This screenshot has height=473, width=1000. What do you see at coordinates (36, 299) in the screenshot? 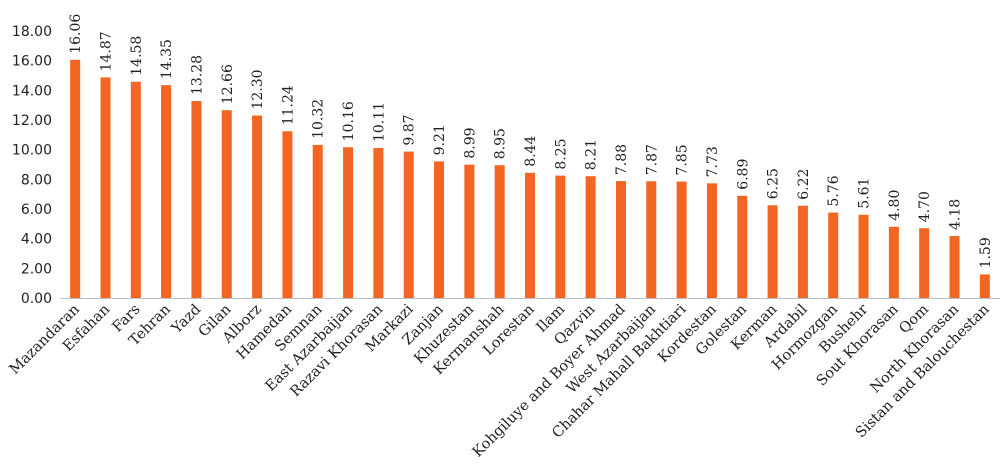
I see `y-tick-label: 0.00` at bounding box center [36, 299].